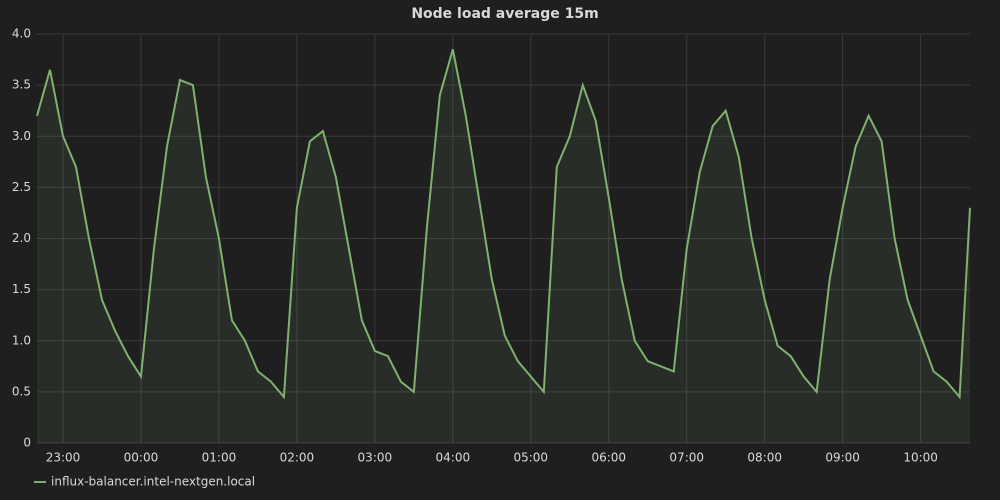 Image resolution: width=1000 pixels, height=500 pixels. What do you see at coordinates (764, 458) in the screenshot?
I see `x-tick-label: 08:00` at bounding box center [764, 458].